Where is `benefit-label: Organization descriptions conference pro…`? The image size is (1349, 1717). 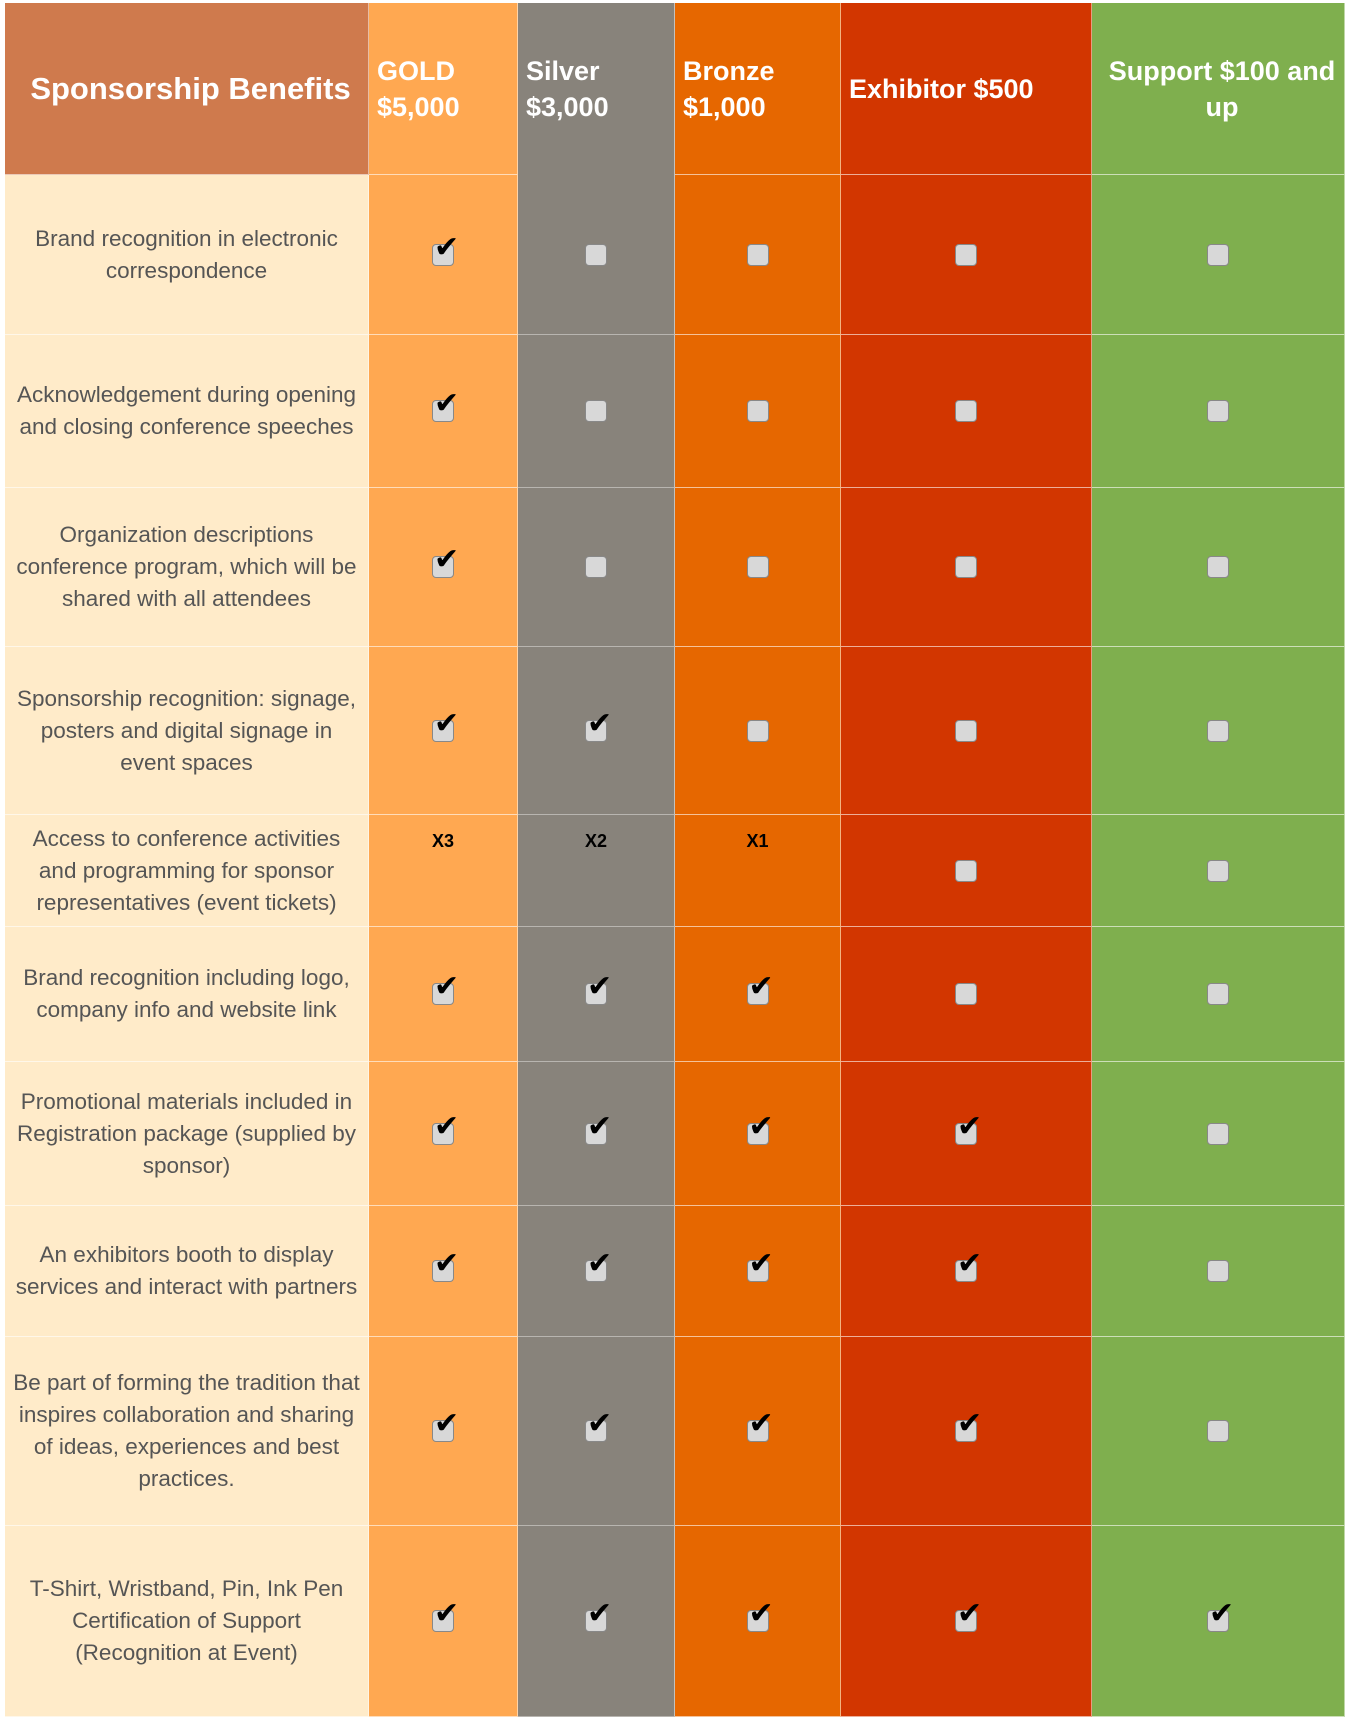
benefit-label: Organization descriptions conference pro… is located at coordinates (187, 567).